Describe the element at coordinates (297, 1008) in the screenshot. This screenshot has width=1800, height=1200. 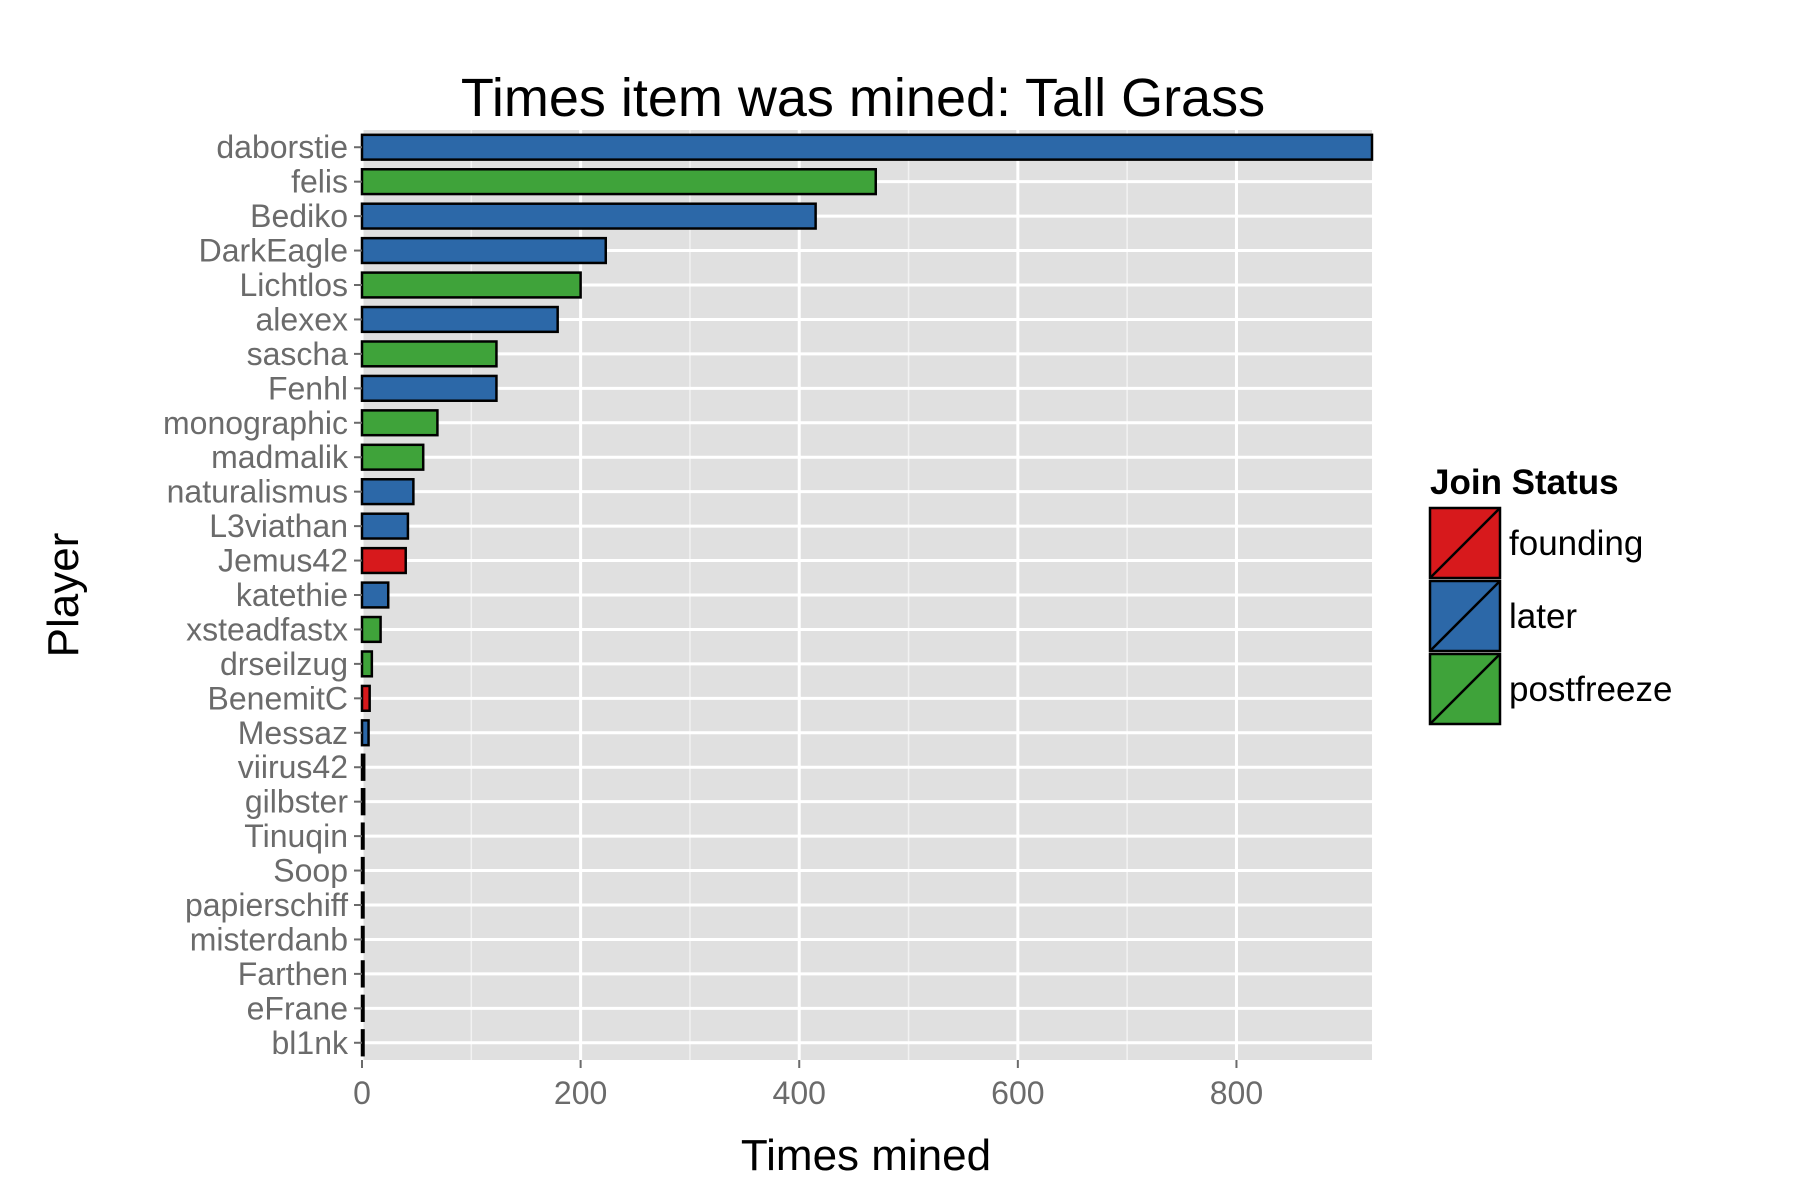
I see `y-tick-label: eFrane` at that location.